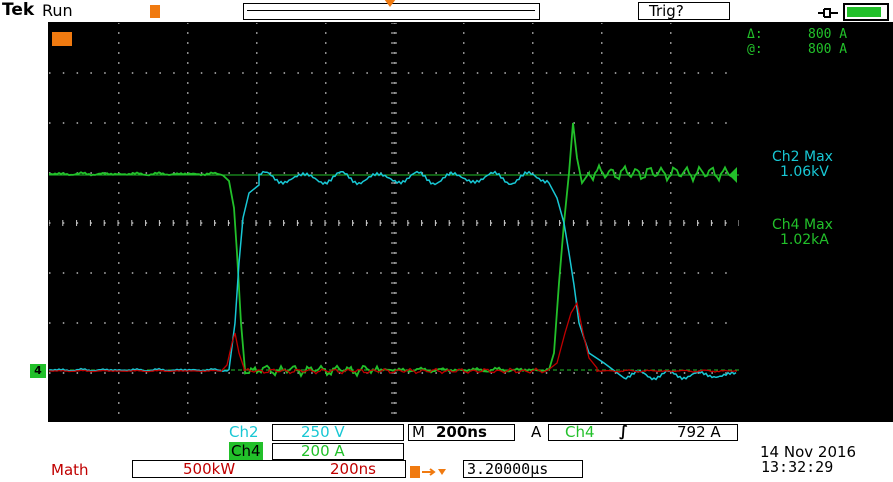 This screenshot has height=482, width=893. I want to click on trigger-level-icon, so click(62, 39).